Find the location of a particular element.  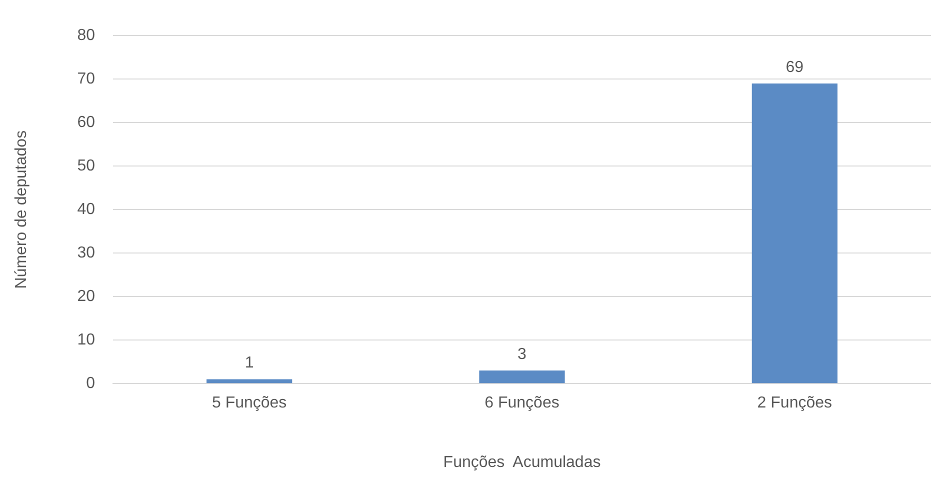

data-label: 1 is located at coordinates (249, 363).